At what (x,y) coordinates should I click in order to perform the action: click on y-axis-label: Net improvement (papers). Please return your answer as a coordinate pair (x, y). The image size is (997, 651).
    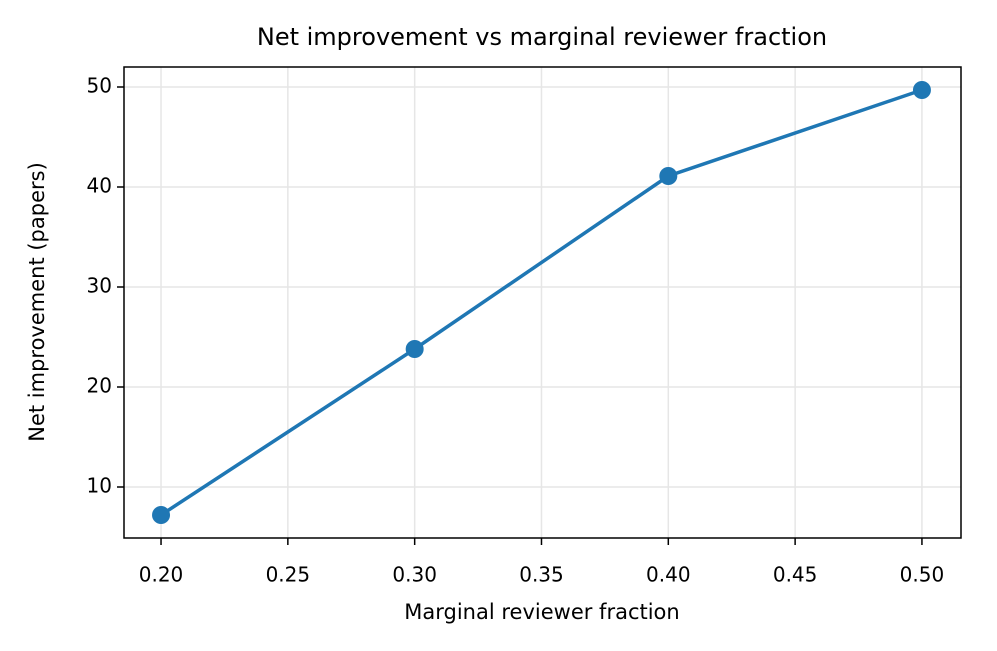
    Looking at the image, I should click on (37, 302).